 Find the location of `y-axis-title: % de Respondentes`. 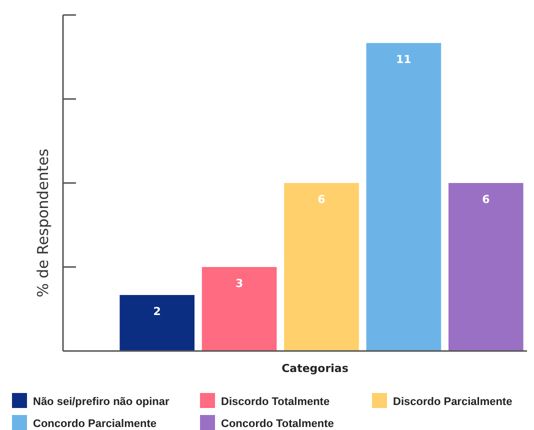

y-axis-title: % de Respondentes is located at coordinates (43, 223).